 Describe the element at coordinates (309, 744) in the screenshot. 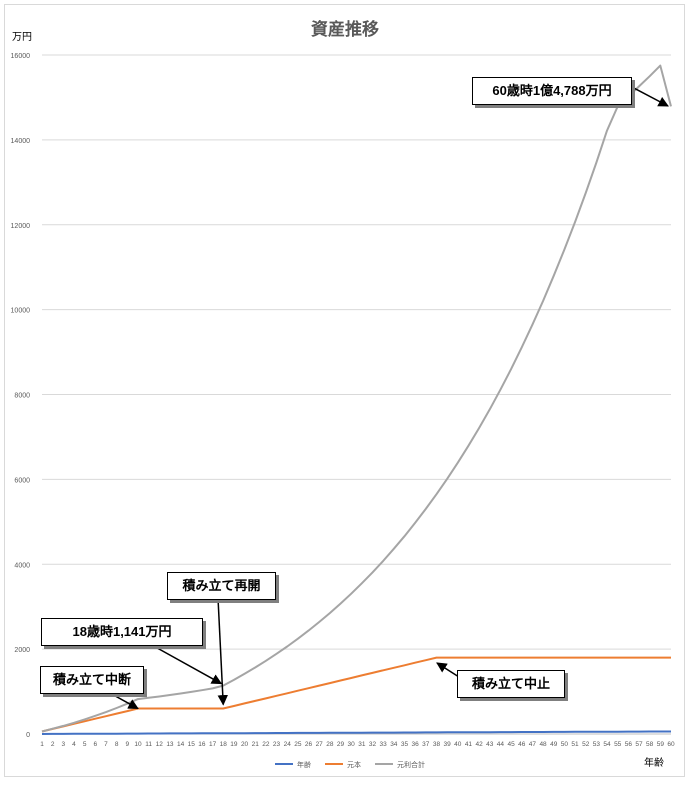

I see `x-tick-label: 26` at that location.